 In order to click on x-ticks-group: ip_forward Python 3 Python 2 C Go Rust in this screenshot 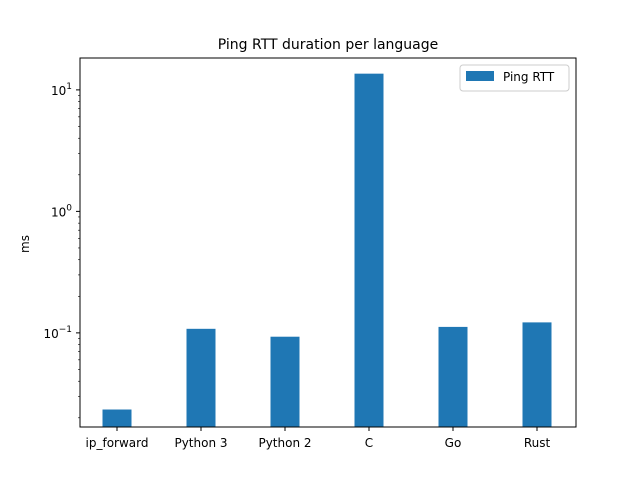, I will do `click(318, 438)`.